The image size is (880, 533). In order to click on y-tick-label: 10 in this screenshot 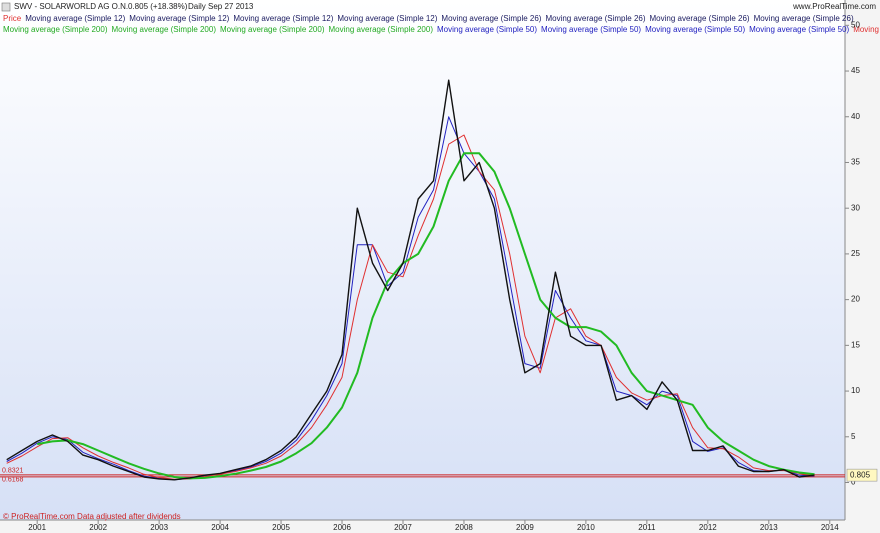, I will do `click(855, 390)`.